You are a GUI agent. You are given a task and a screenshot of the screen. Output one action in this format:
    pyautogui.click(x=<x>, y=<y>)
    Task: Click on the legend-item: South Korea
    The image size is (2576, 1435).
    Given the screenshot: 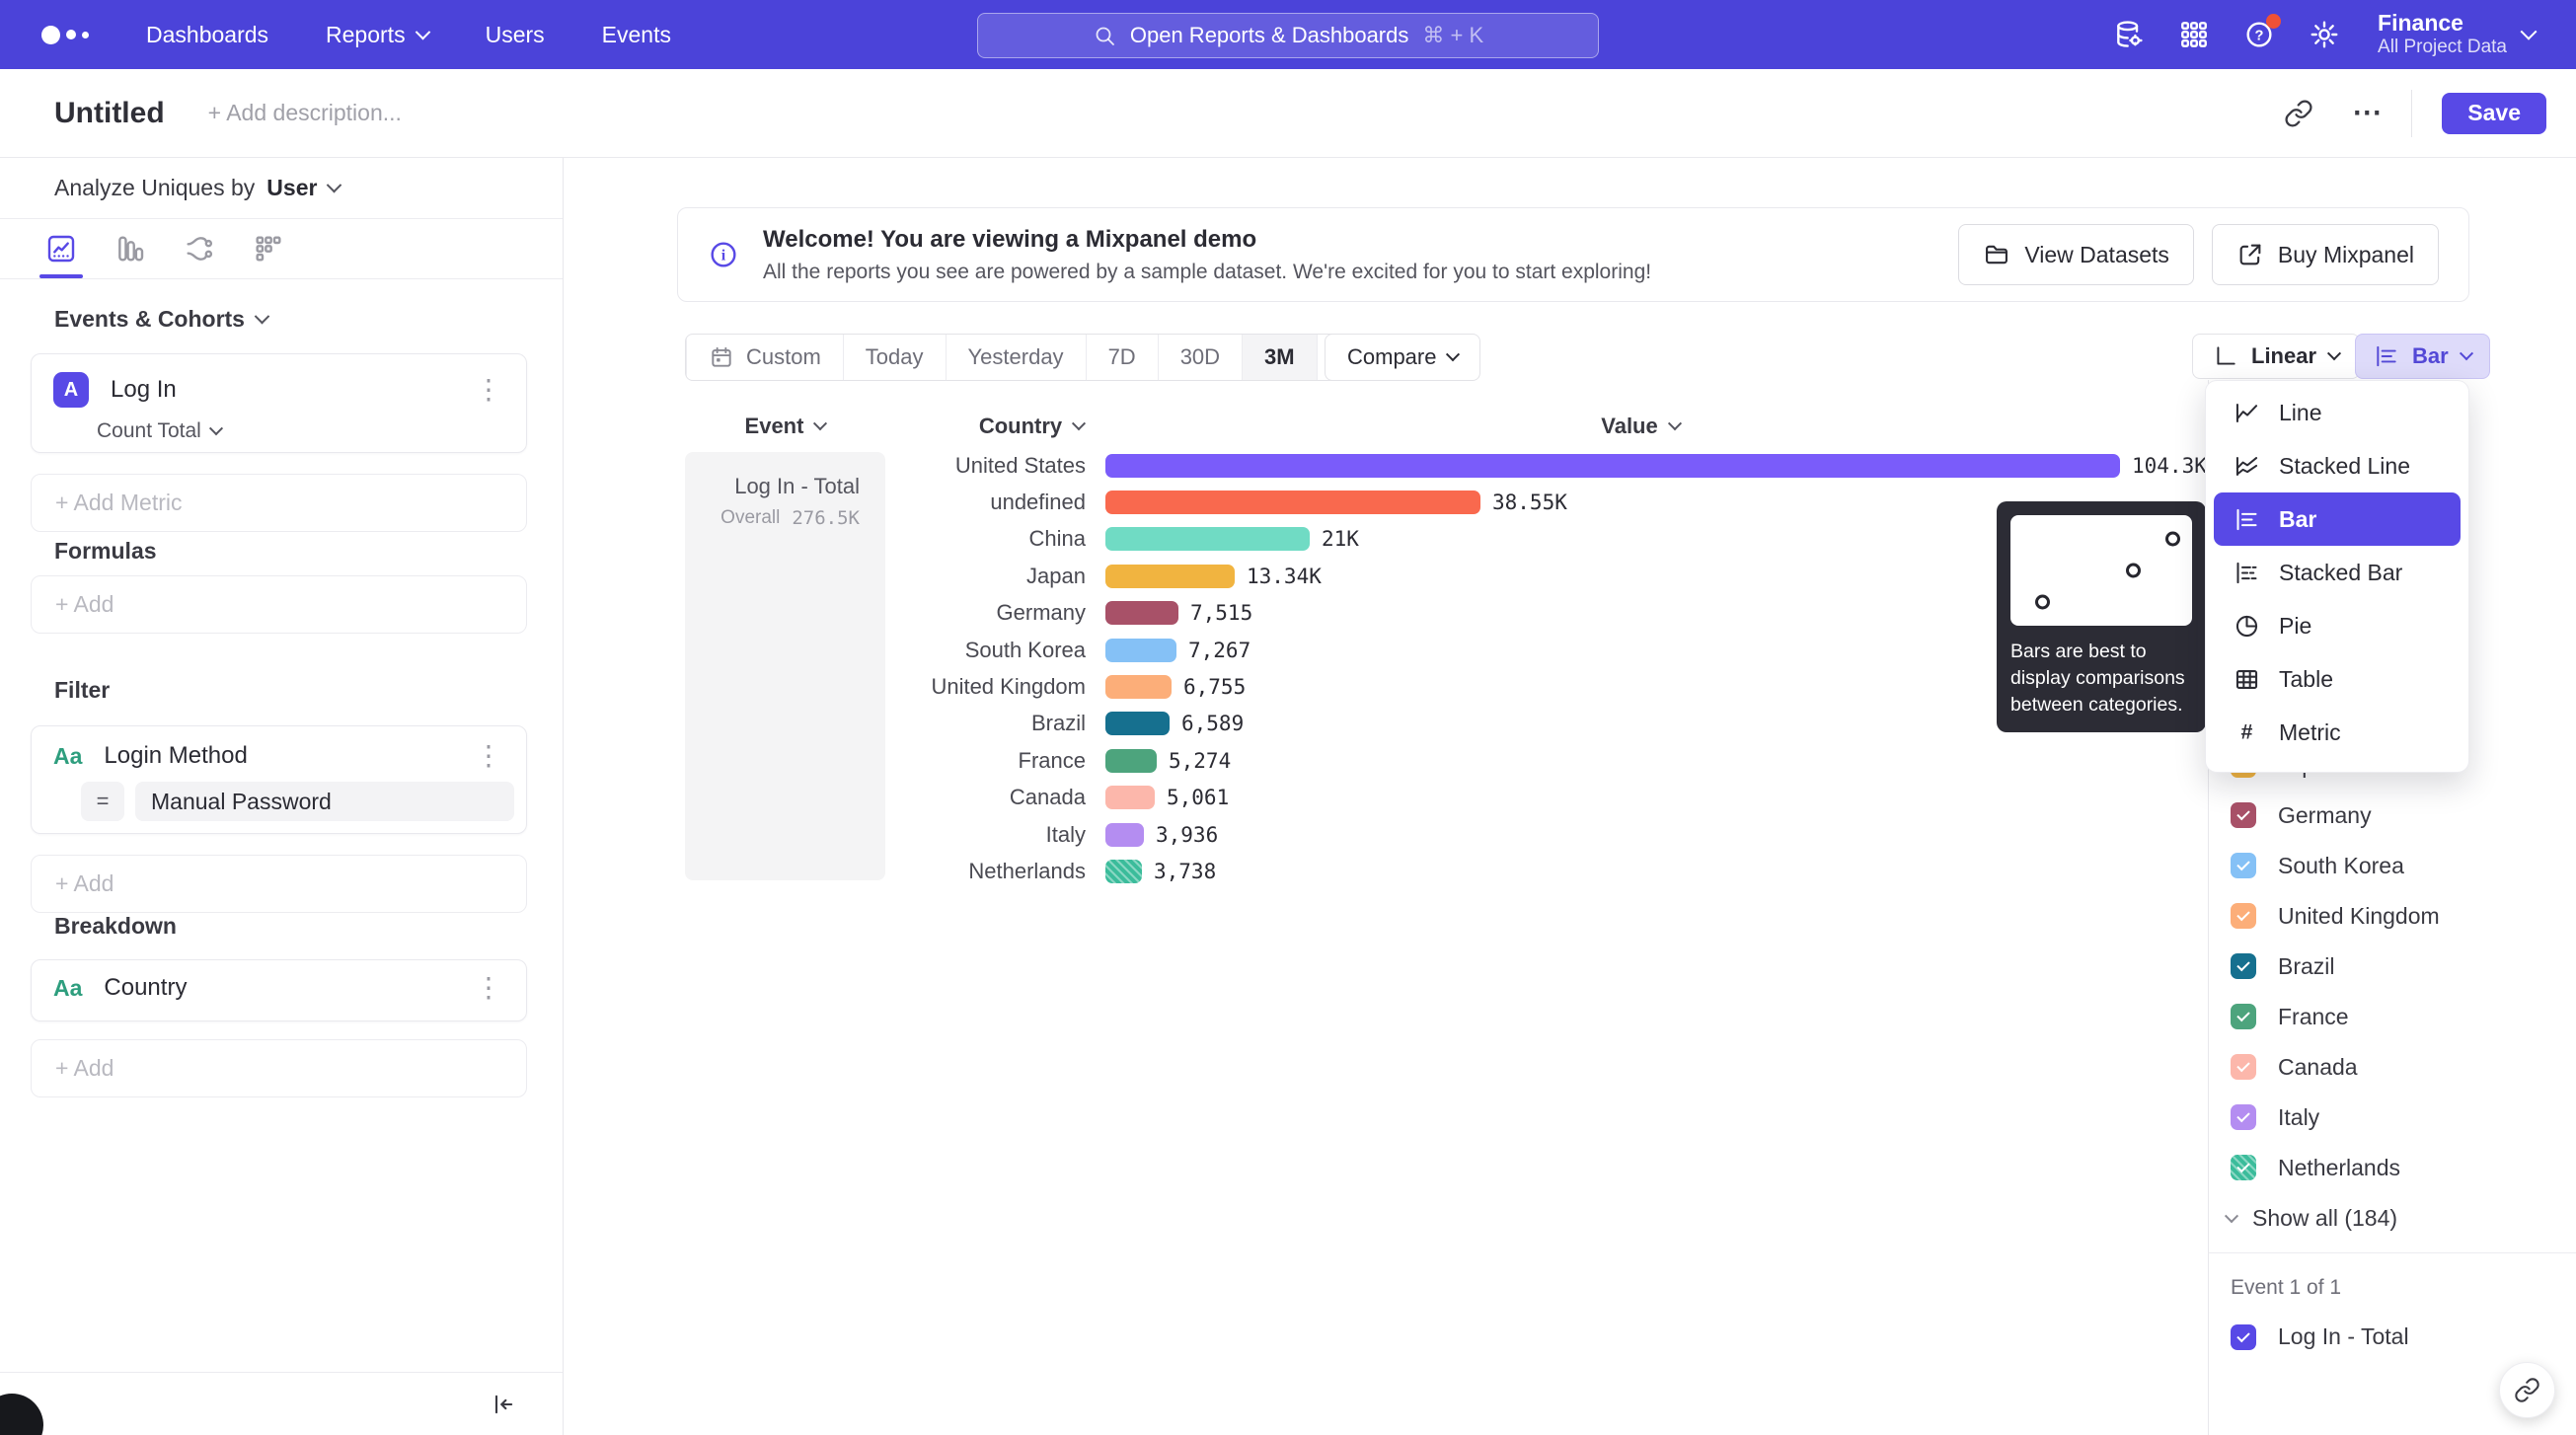 What is the action you would take?
    pyautogui.click(x=2398, y=865)
    